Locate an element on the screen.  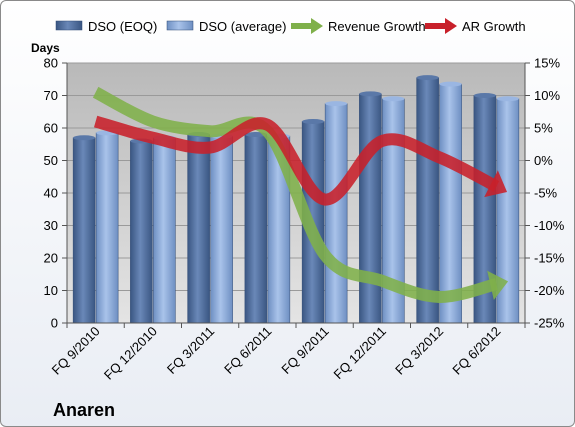
legend-label-revenue-growth: Revenue Growth is located at coordinates (377, 26).